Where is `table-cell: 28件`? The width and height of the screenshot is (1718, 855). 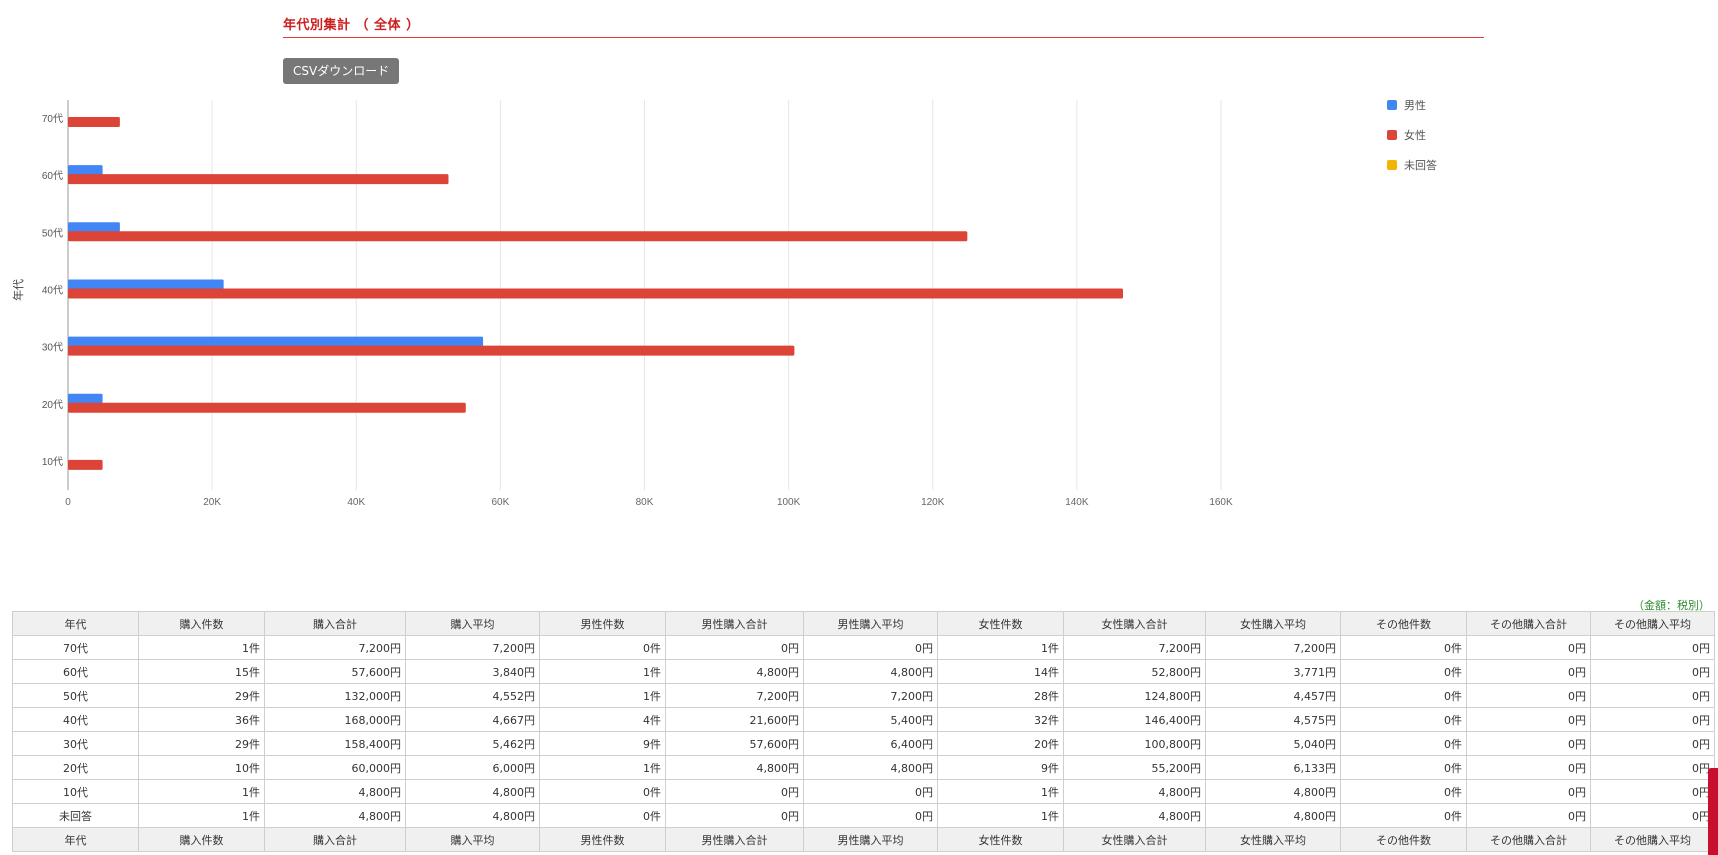
table-cell: 28件 is located at coordinates (1000, 695).